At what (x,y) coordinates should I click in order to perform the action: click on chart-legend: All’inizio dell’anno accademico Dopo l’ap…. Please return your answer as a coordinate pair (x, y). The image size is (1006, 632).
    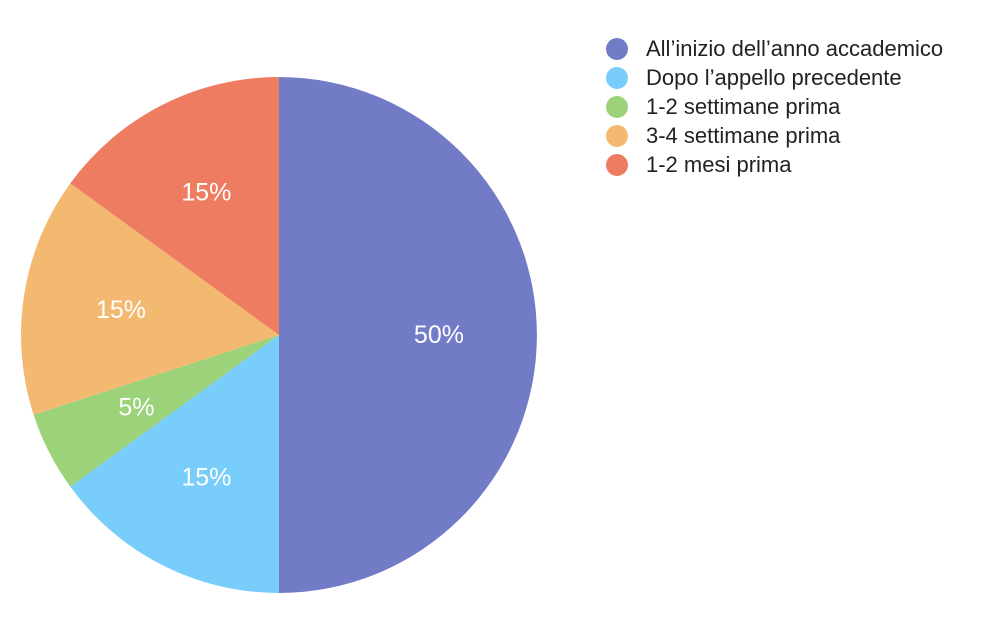
    Looking at the image, I should click on (774, 106).